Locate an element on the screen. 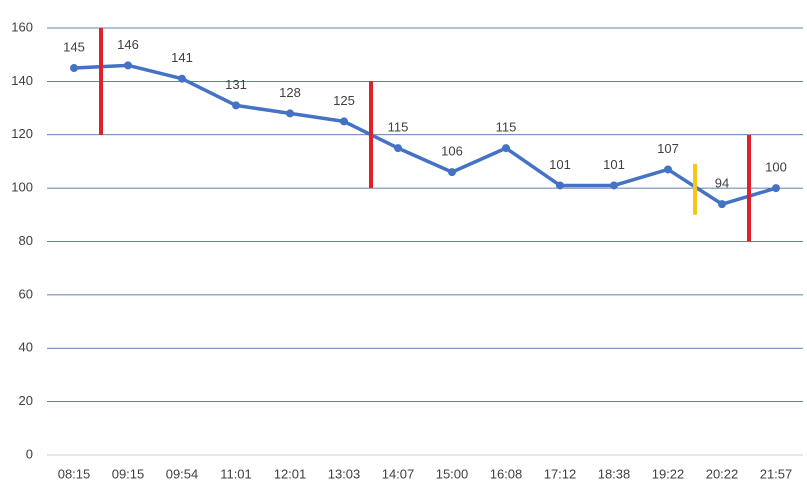 Image resolution: width=807 pixels, height=491 pixels. x-tick-label: 16:08 is located at coordinates (506, 473).